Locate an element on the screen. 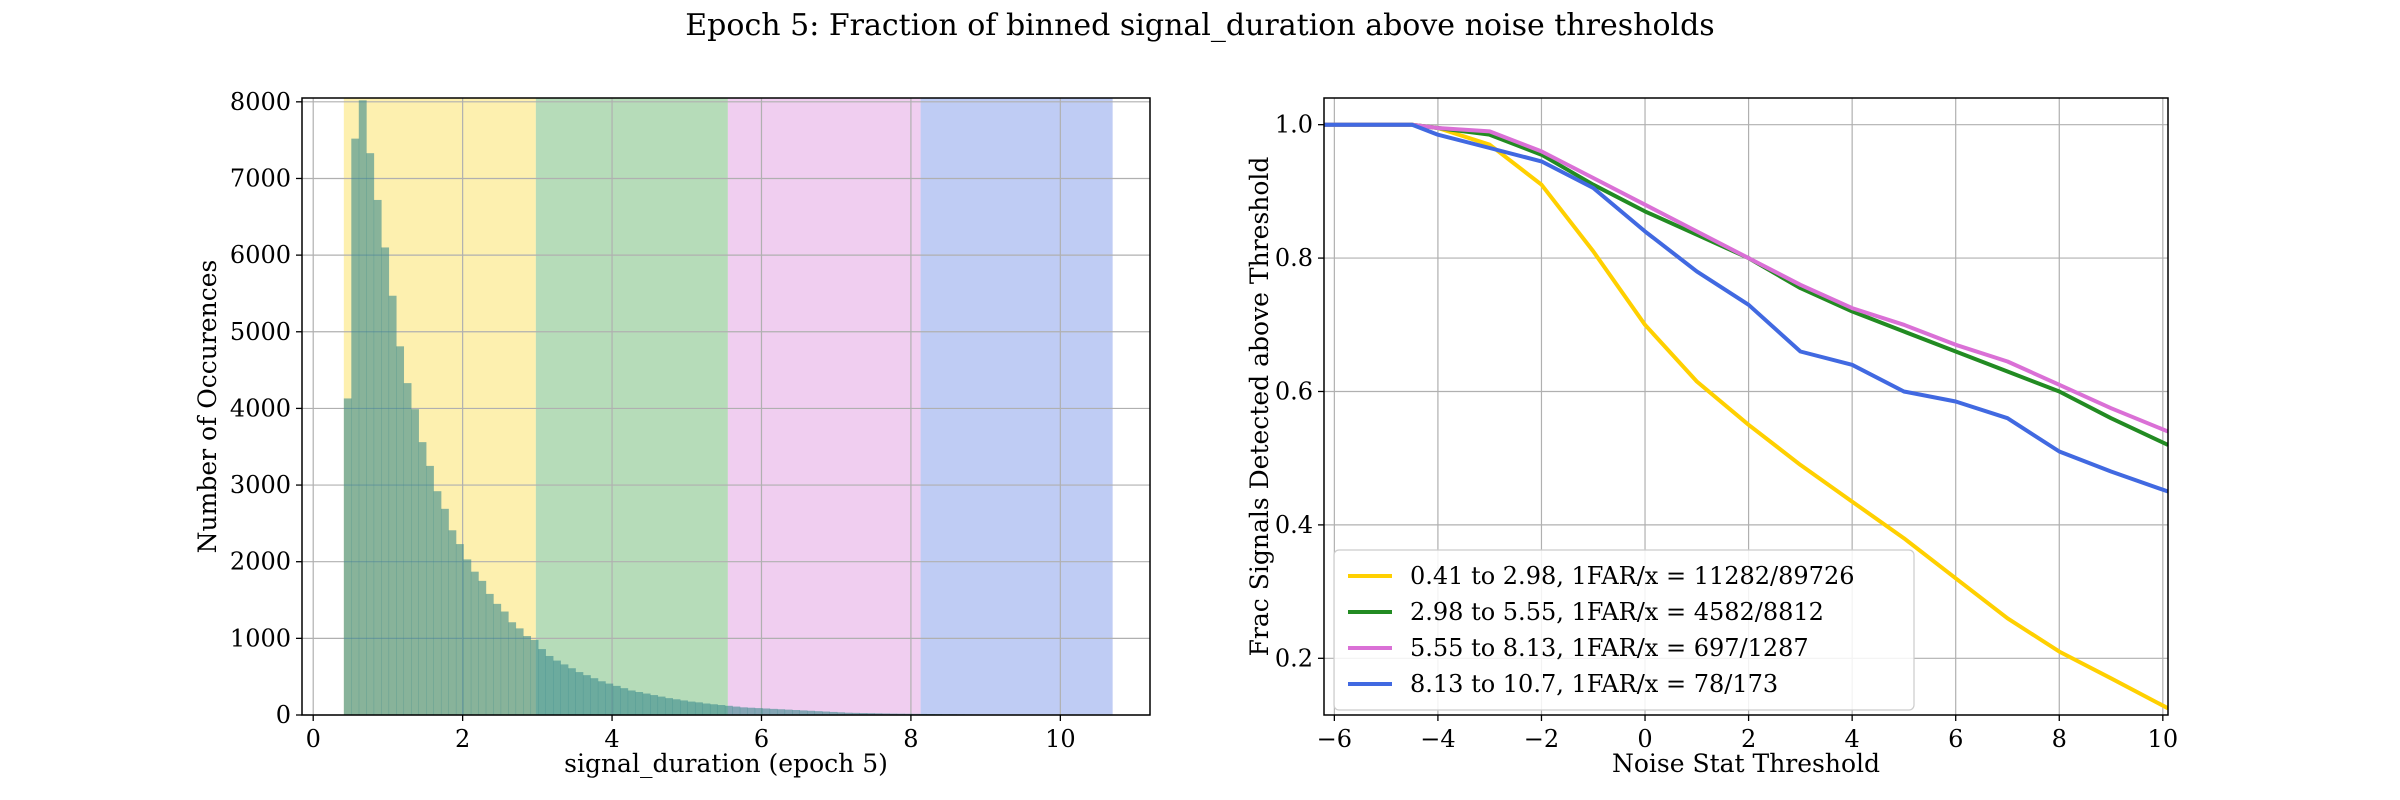 Image resolution: width=2400 pixels, height=800 pixels. y-tick-label: 0.8 is located at coordinates (1294, 258).